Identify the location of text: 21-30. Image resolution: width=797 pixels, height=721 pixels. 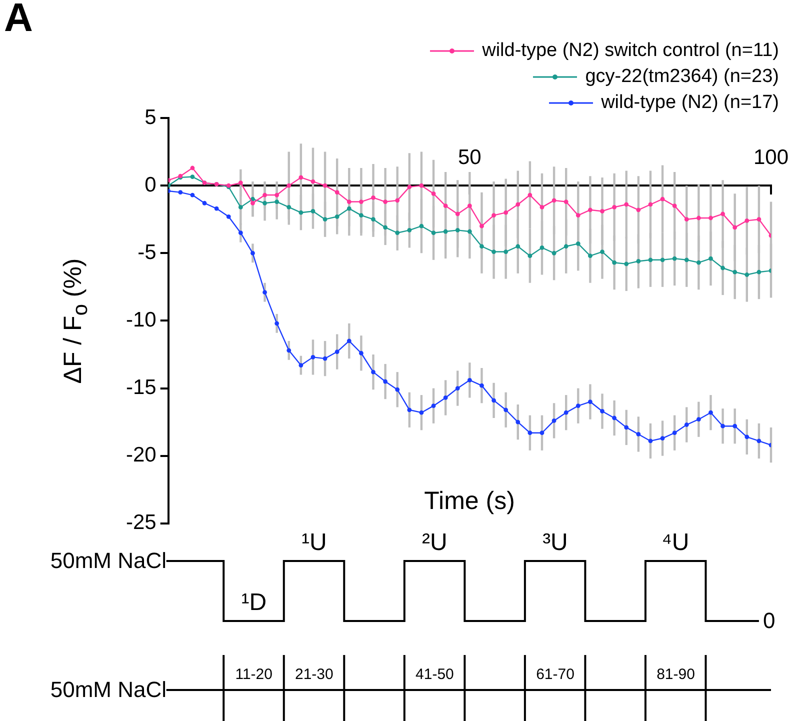
(314, 674).